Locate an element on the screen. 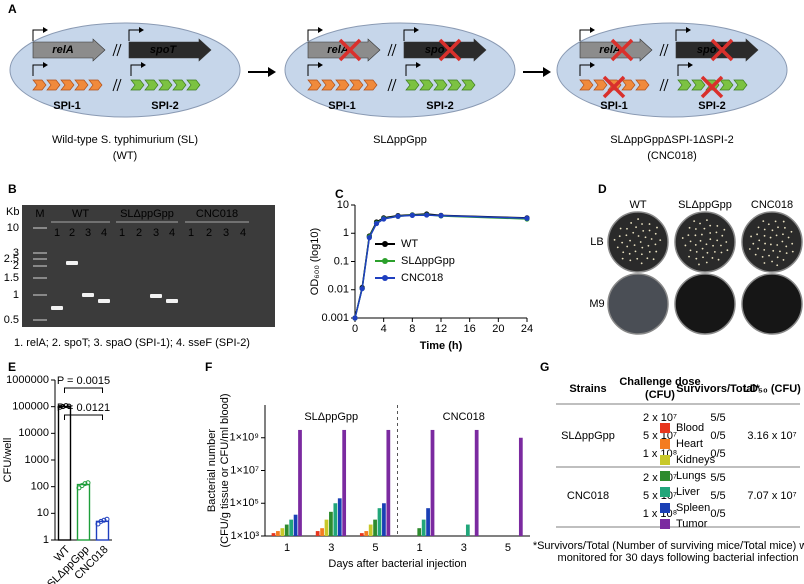  y-tick-label: 0.1 is located at coordinates (341, 261).